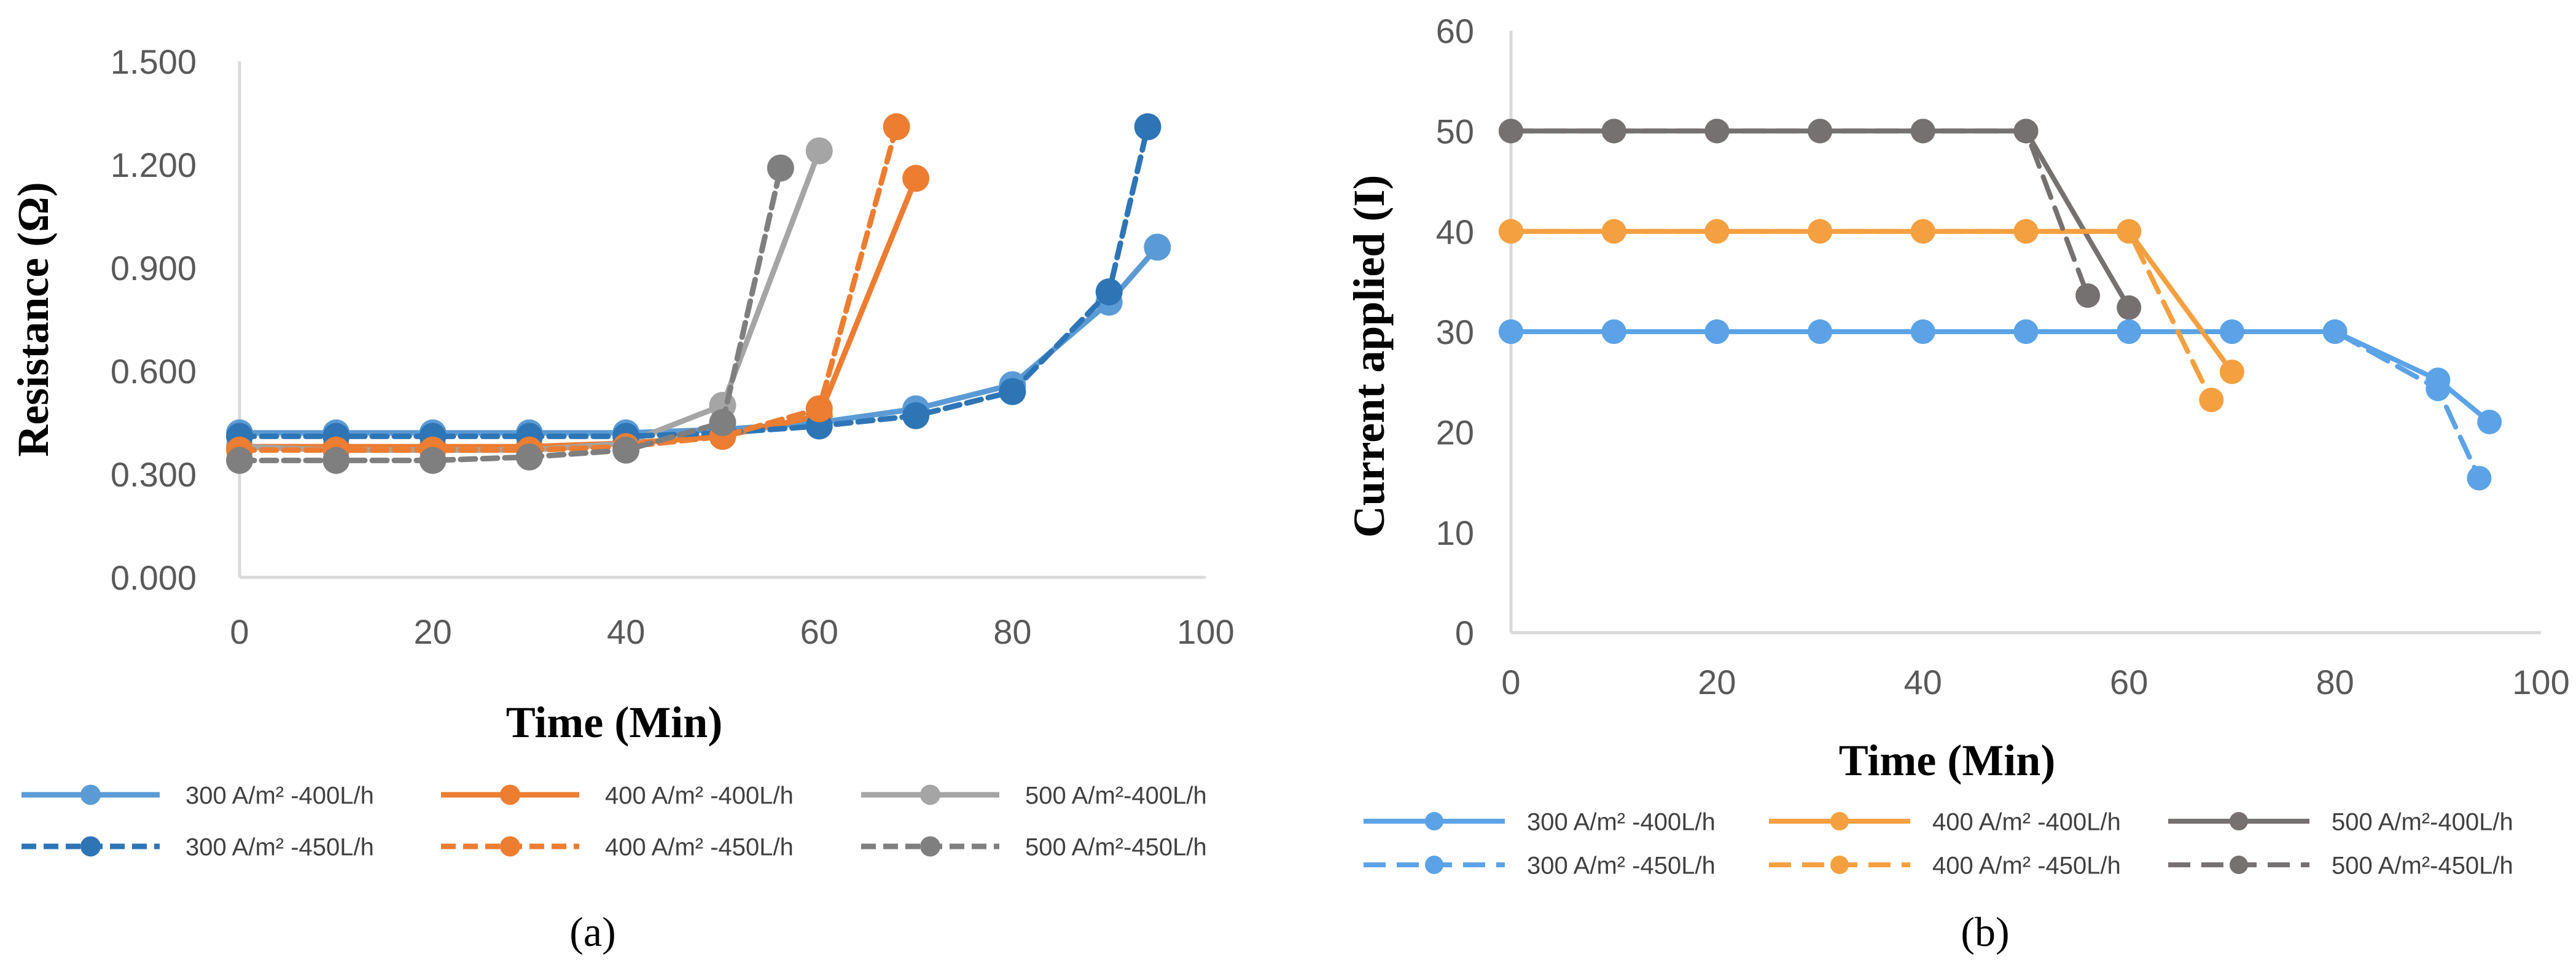  I want to click on y-tick-label: 1.500, so click(154, 62).